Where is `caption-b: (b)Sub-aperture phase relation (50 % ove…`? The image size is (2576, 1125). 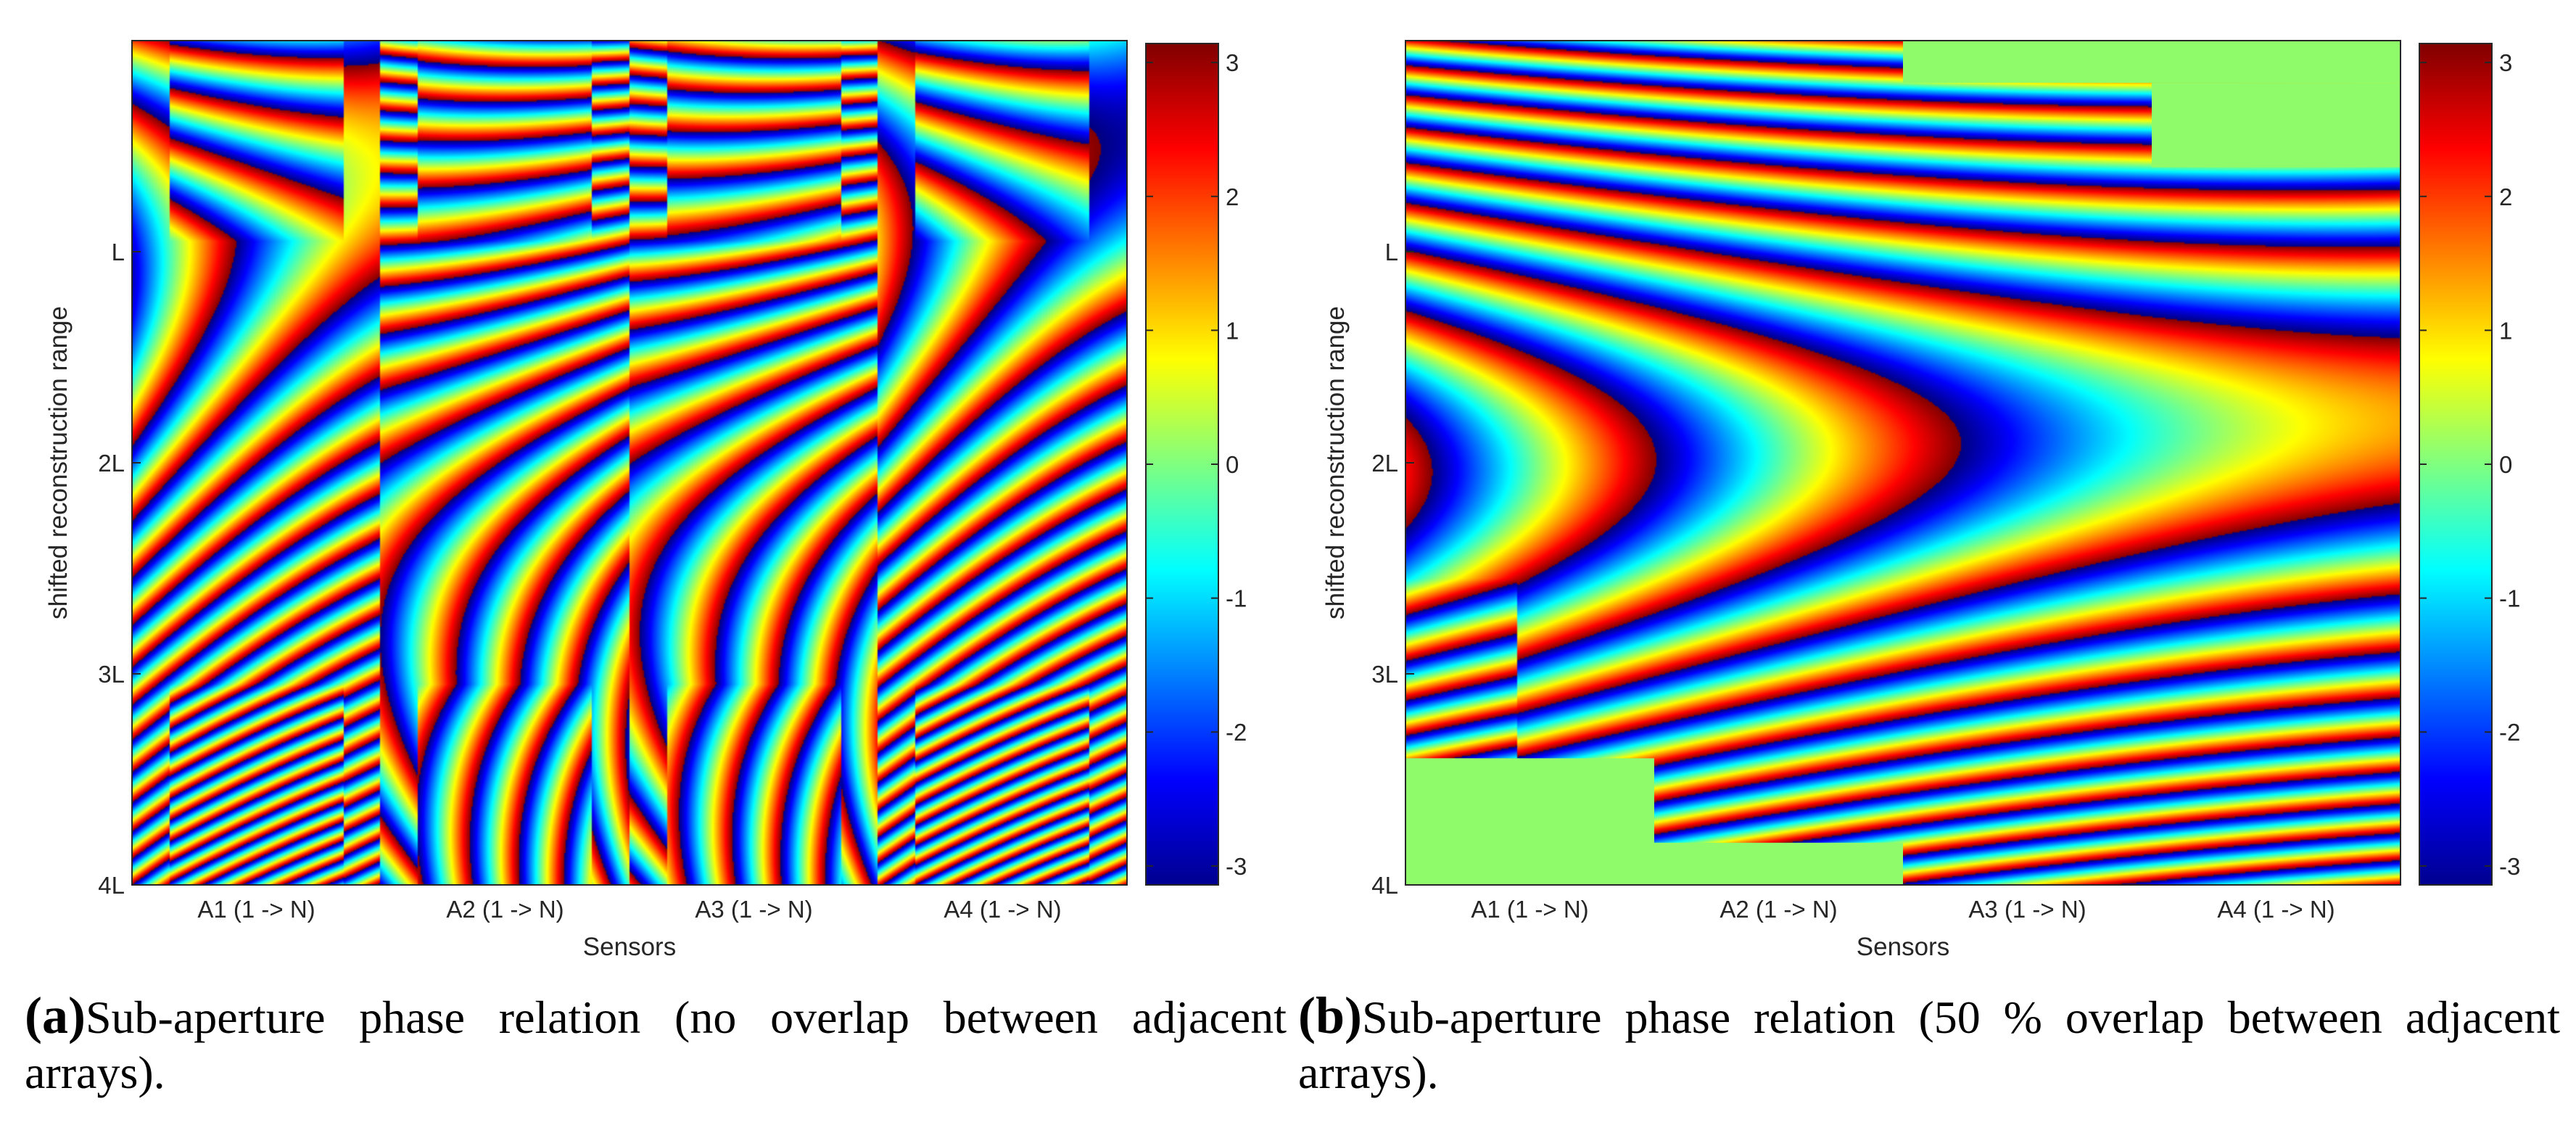
caption-b: (b)Sub-aperture phase relation (50 % ove… is located at coordinates (1929, 1044).